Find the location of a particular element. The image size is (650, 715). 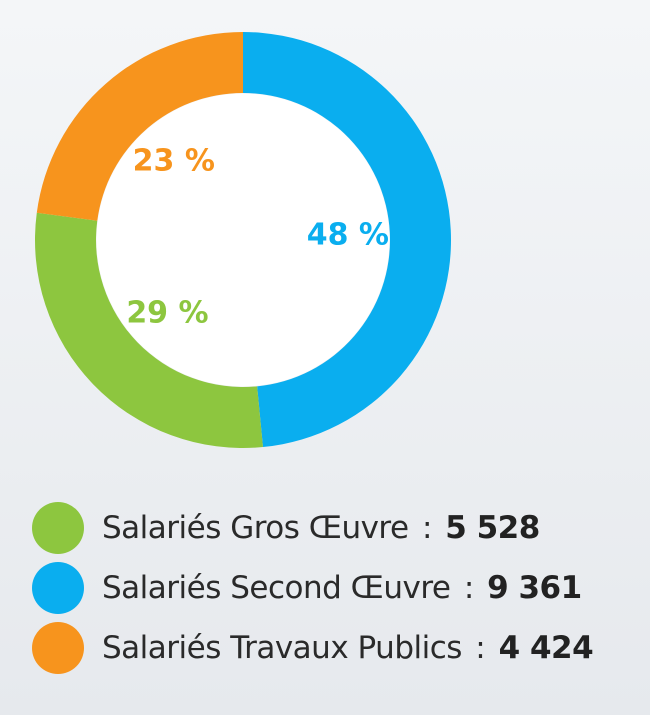

legend-text: Salariés Travaux Publics : 4 424 is located at coordinates (348, 648).